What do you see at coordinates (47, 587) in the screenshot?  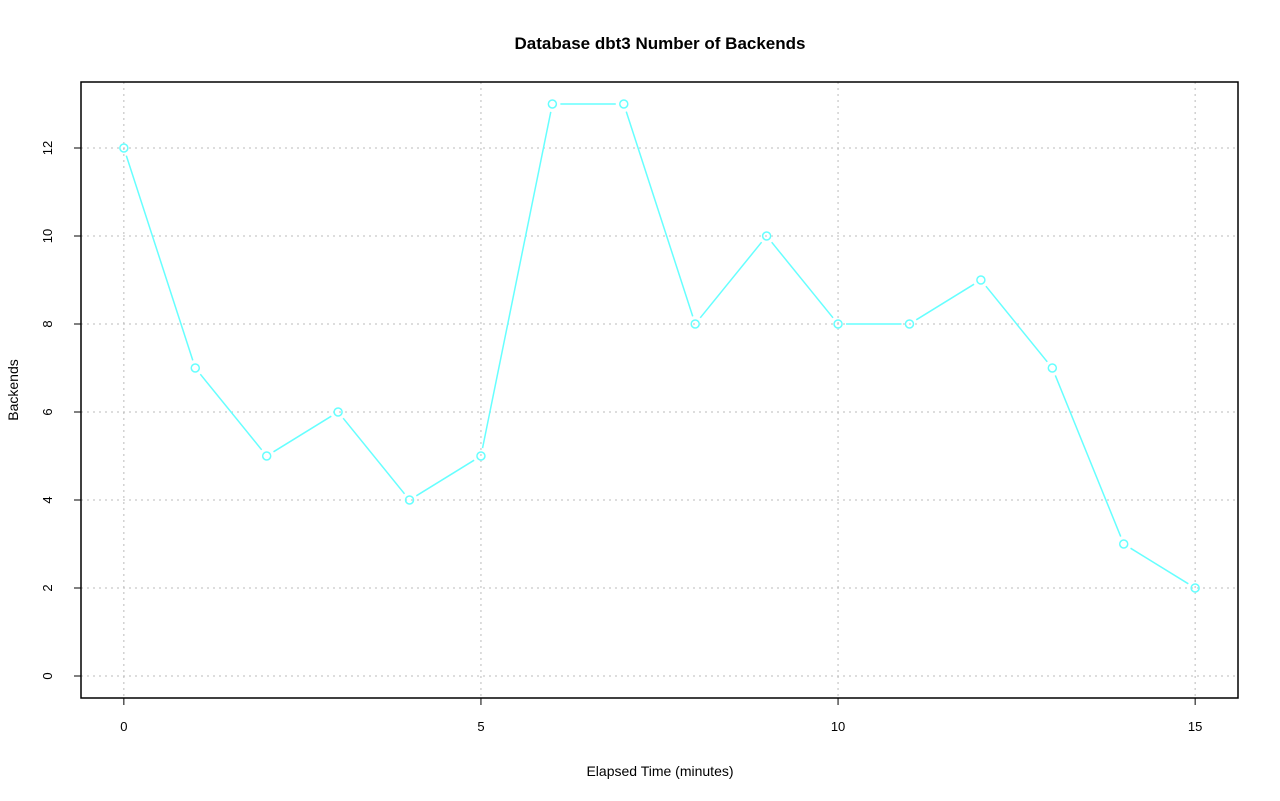 I see `y-tick-label: 2` at bounding box center [47, 587].